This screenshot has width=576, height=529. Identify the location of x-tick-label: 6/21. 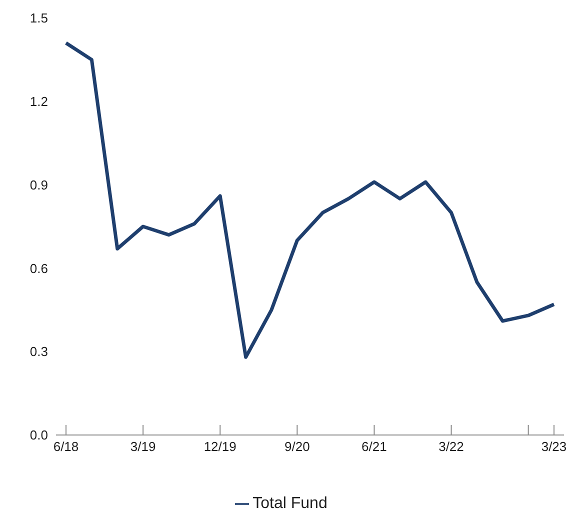
(374, 446).